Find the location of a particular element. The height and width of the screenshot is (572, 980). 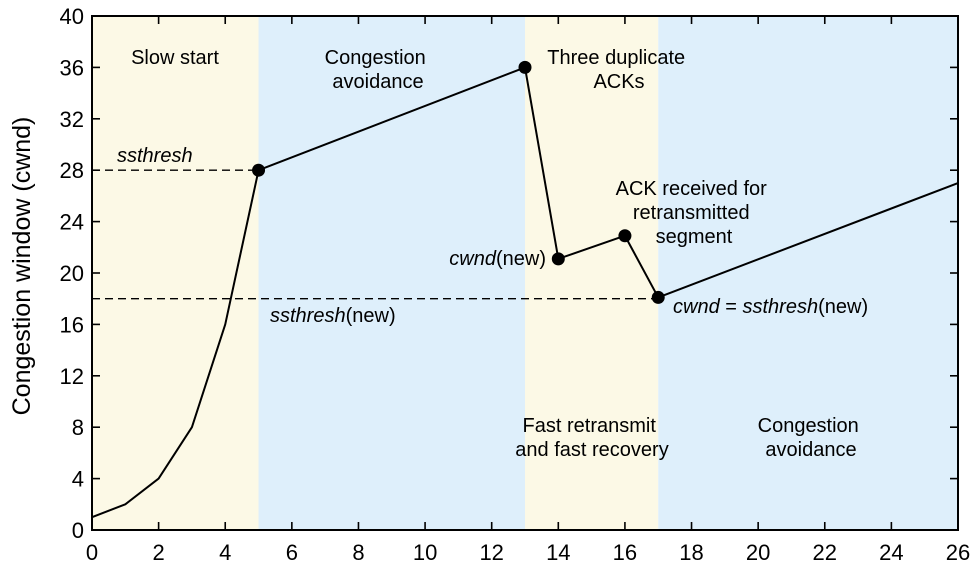

y-tick-label-7: 28 is located at coordinates (72, 170).